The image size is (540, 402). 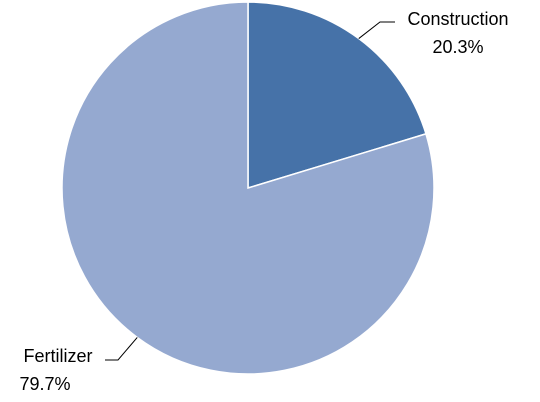 What do you see at coordinates (44, 384) in the screenshot?
I see `slice-value-label: 79.7%` at bounding box center [44, 384].